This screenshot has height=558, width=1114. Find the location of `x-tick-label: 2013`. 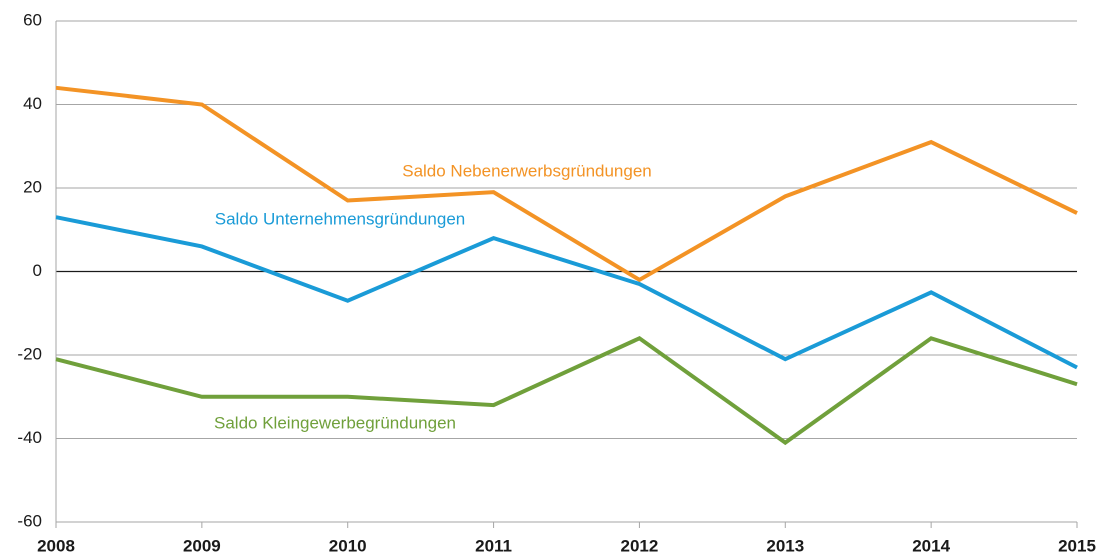

x-tick-label: 2013 is located at coordinates (785, 545).